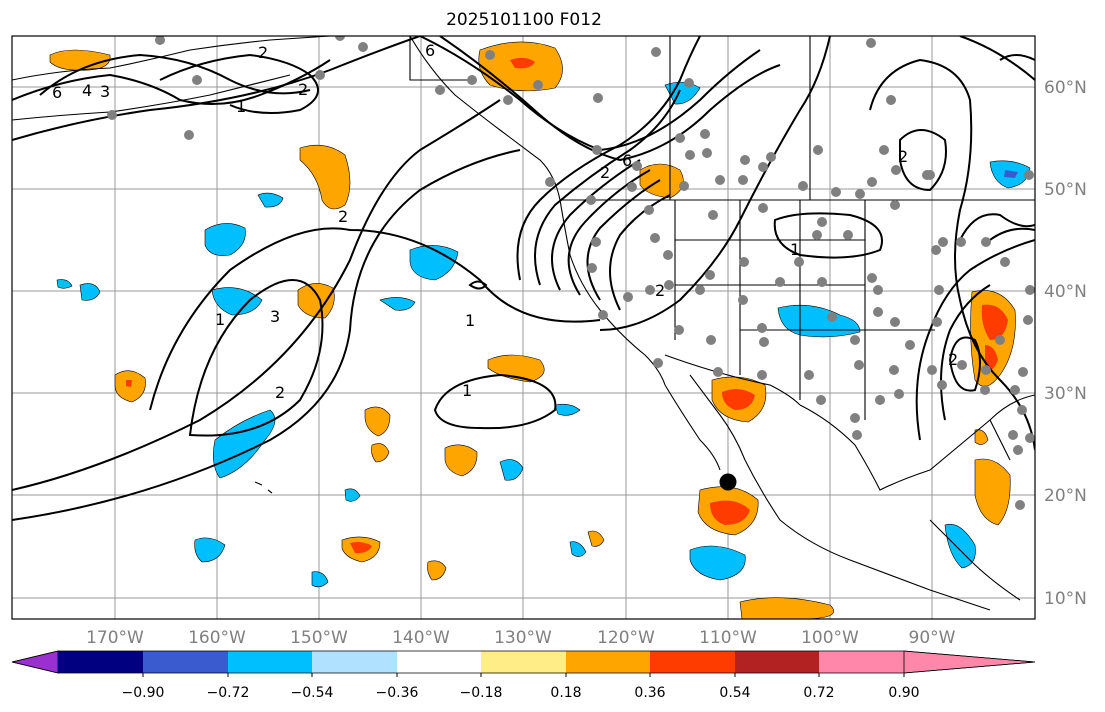 Image resolution: width=1105 pixels, height=712 pixels. Describe the element at coordinates (523, 662) in the screenshot. I see `colorbar-outline` at that location.